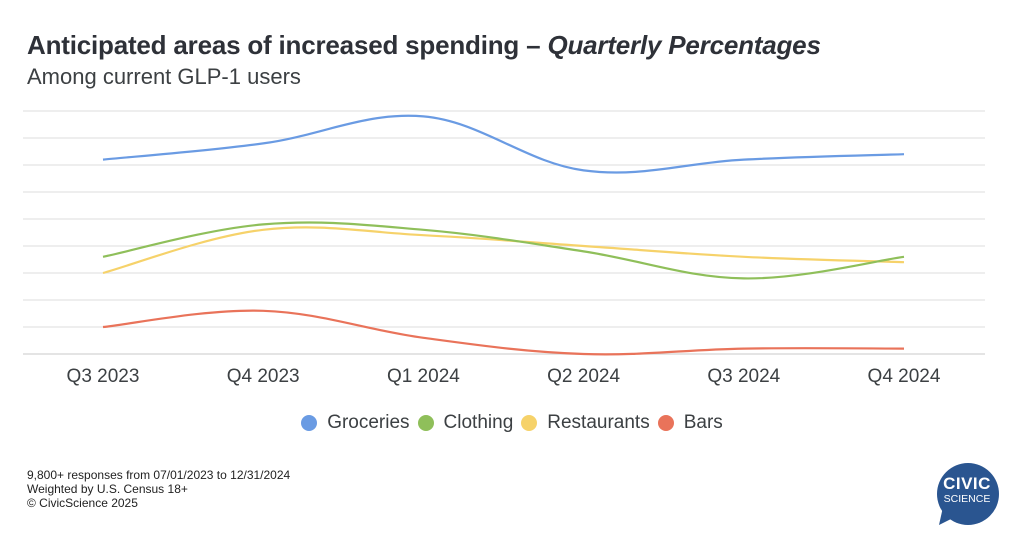  What do you see at coordinates (583, 376) in the screenshot?
I see `x-tick-label: Q2 2024` at bounding box center [583, 376].